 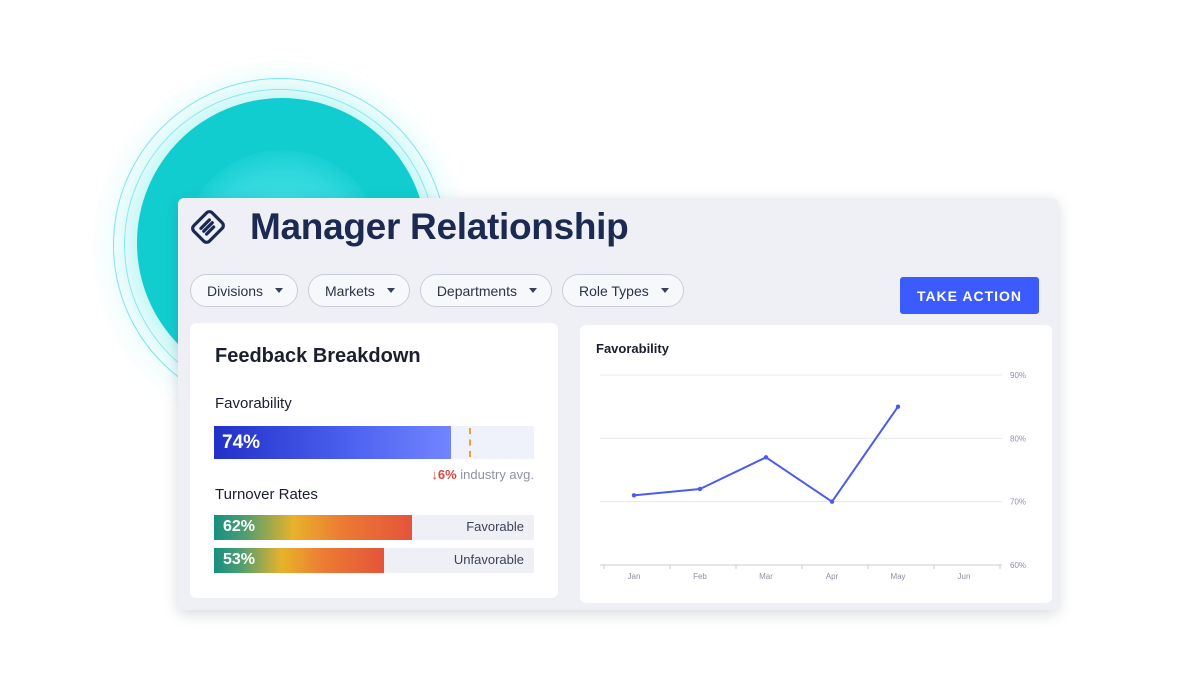 I want to click on card-title: Feedback Breakdown, so click(x=318, y=356).